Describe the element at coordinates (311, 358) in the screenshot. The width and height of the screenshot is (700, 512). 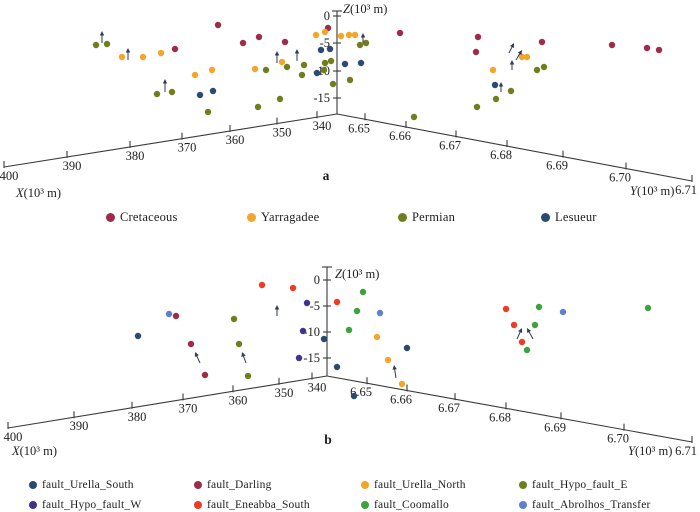
I see `z-tick-label: -15` at that location.